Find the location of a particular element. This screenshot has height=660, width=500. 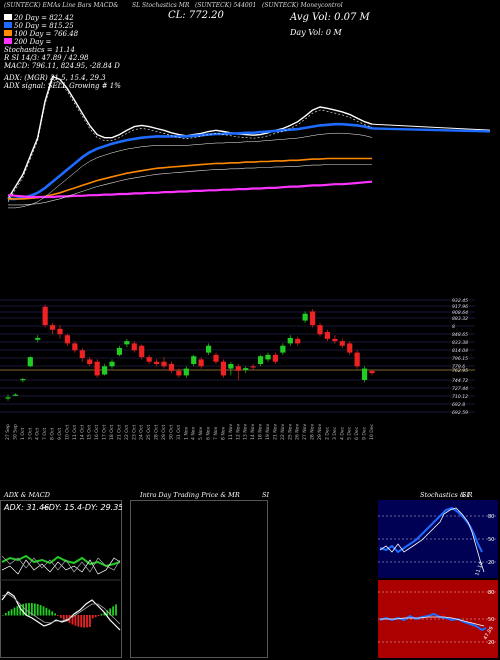

date-axis-label: 8 Nov is located at coordinates (223, 433).